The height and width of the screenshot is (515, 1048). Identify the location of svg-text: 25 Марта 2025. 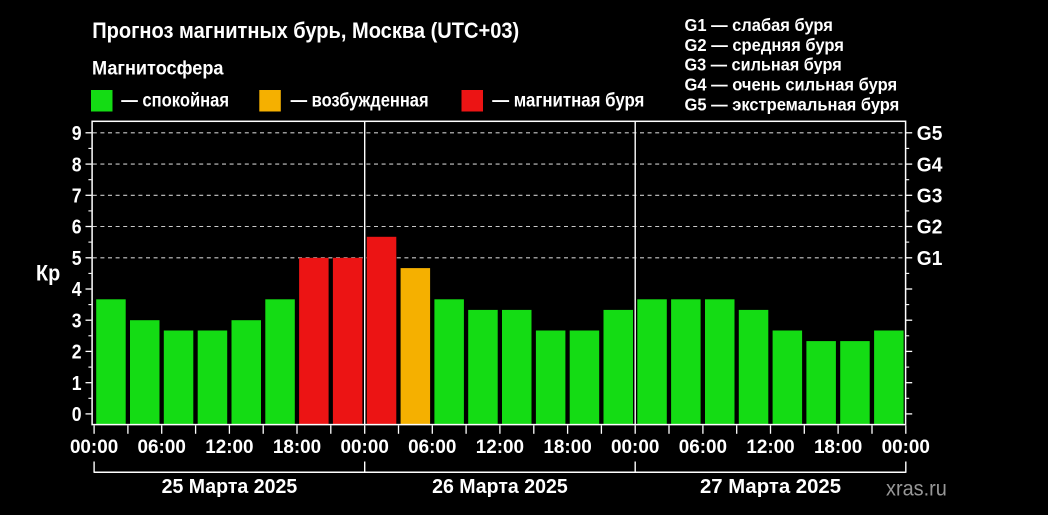
(230, 487).